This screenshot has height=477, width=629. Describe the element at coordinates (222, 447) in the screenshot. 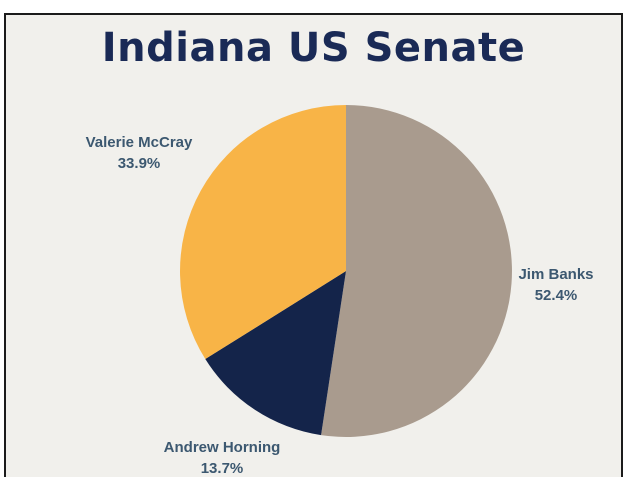

I see `slice-label-andrew-horning: Andrew Horning` at that location.